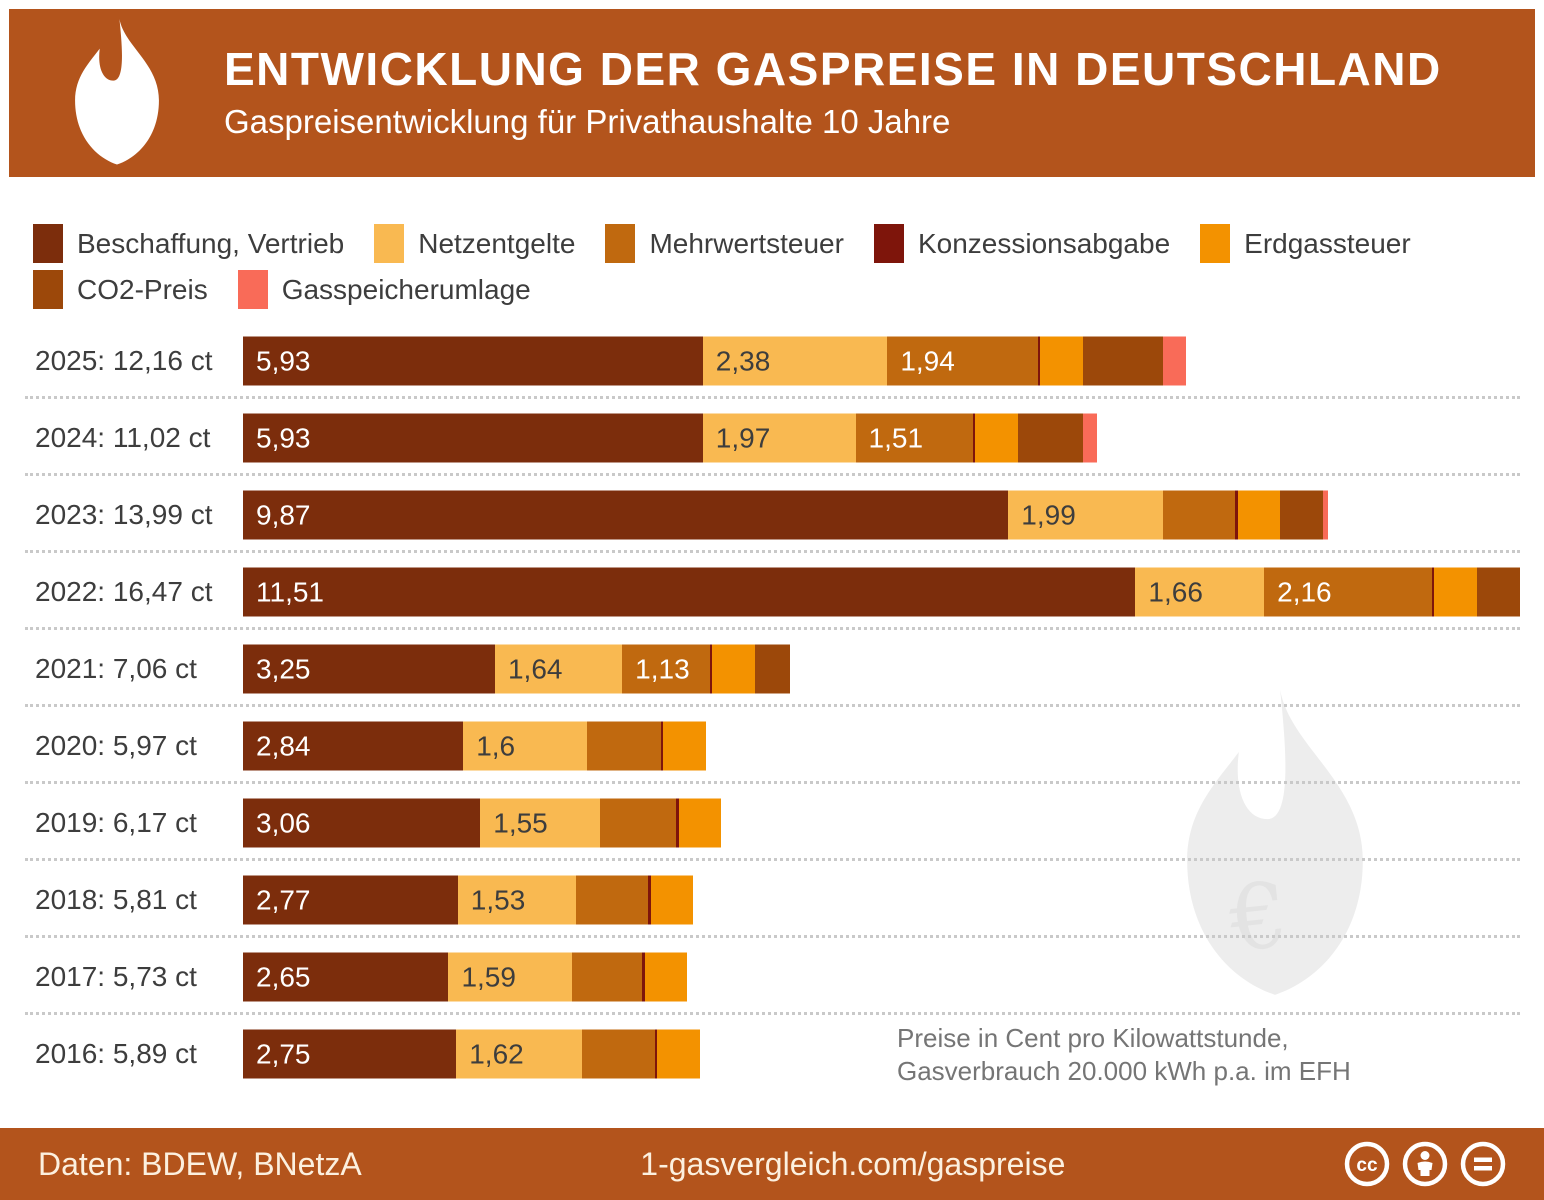  I want to click on bar-segment-netzentgelte: 1,55, so click(540, 822).